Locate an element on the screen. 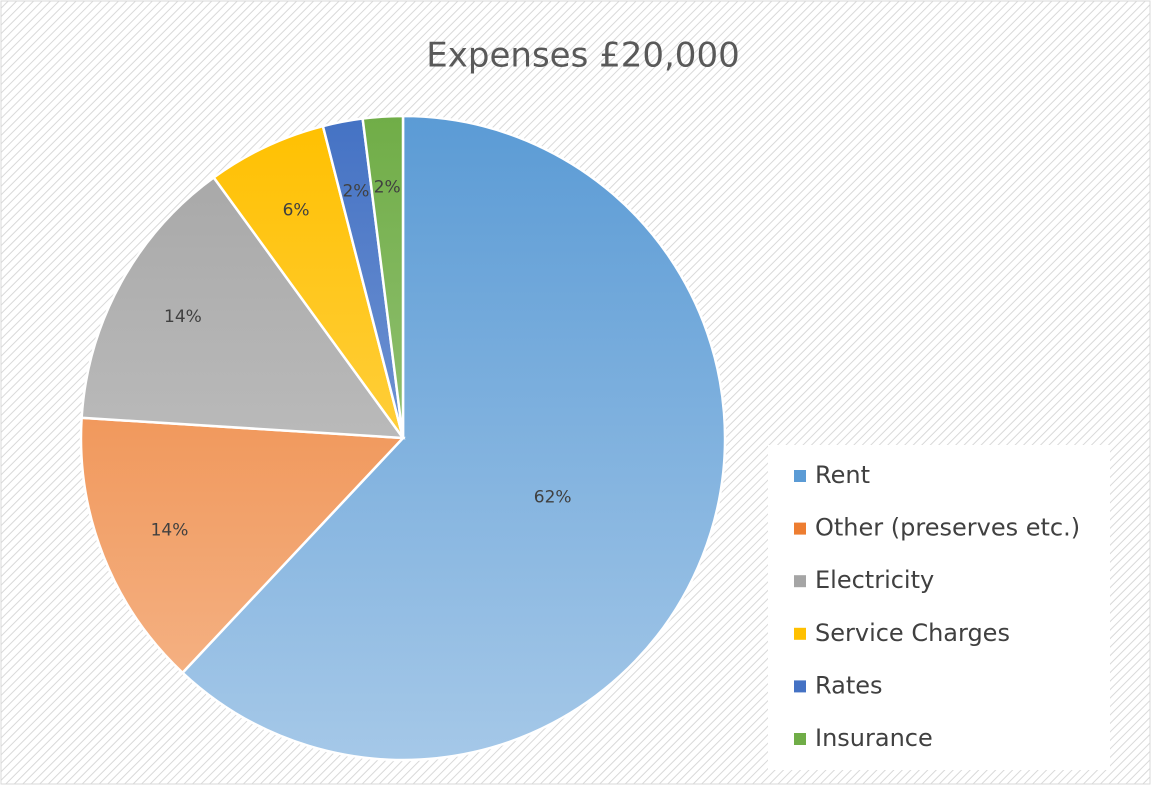 The height and width of the screenshot is (785, 1151). legend-label: Rent is located at coordinates (842, 475).